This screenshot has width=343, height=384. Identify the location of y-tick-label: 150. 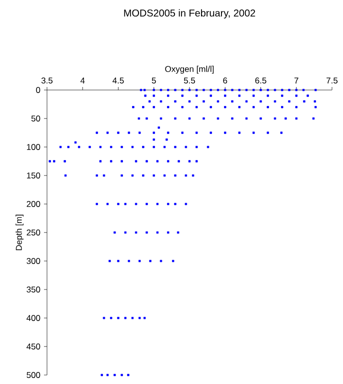
(33, 175).